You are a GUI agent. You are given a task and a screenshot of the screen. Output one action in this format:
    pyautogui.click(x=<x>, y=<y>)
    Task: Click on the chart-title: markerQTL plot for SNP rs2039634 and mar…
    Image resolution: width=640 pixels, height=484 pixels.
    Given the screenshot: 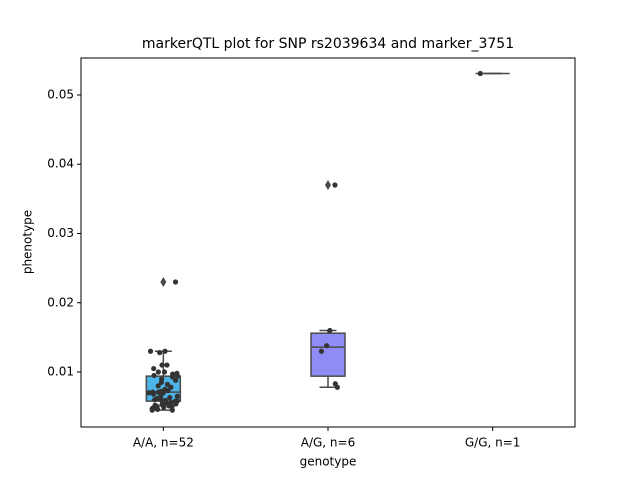 What is the action you would take?
    pyautogui.click(x=328, y=44)
    